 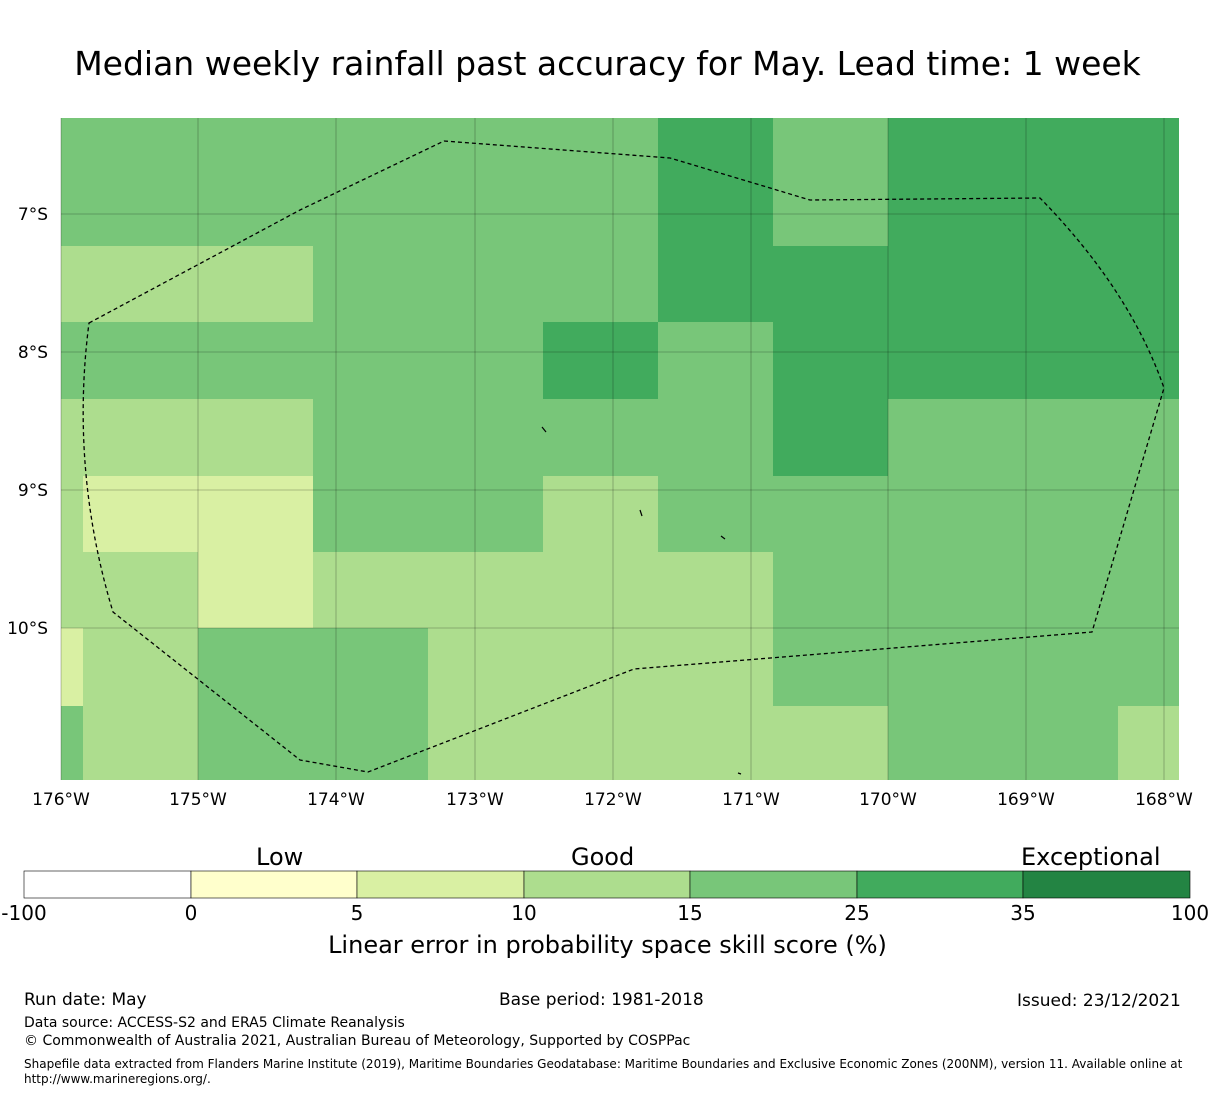 What do you see at coordinates (1091, 857) in the screenshot?
I see `colorbar-category-exceptional: Exceptional` at bounding box center [1091, 857].